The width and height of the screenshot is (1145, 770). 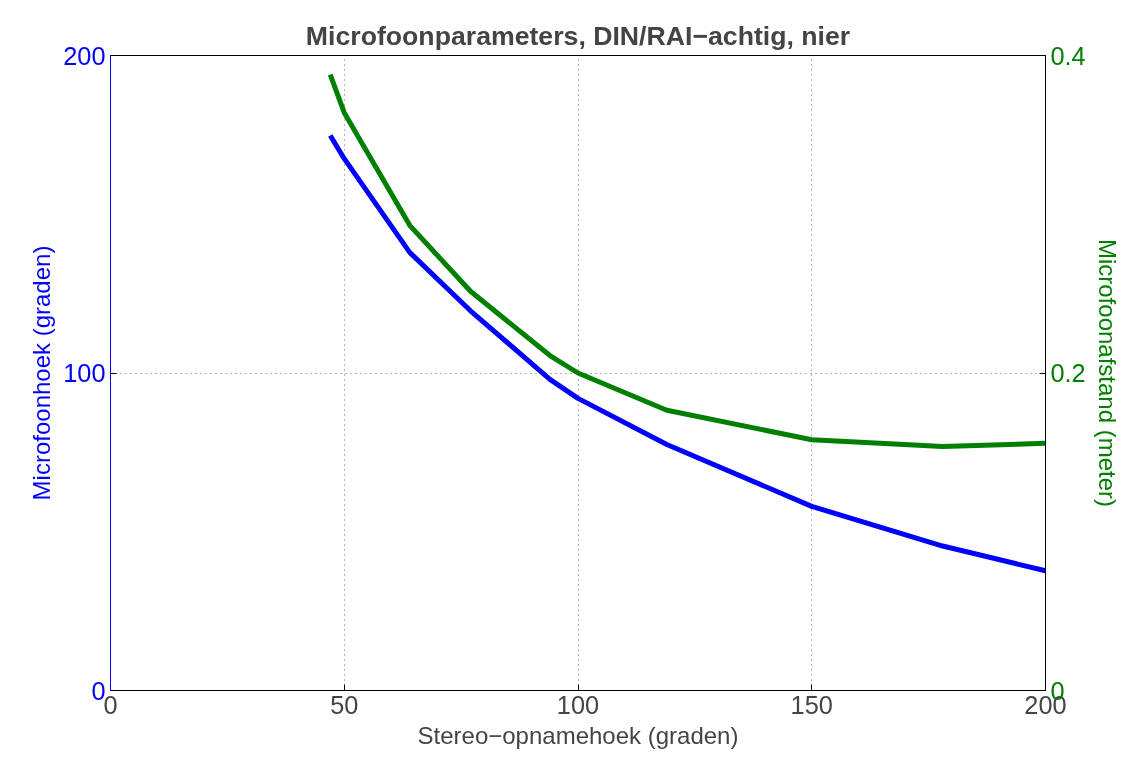 What do you see at coordinates (84, 373) in the screenshot?
I see `y-tick-label: 100` at bounding box center [84, 373].